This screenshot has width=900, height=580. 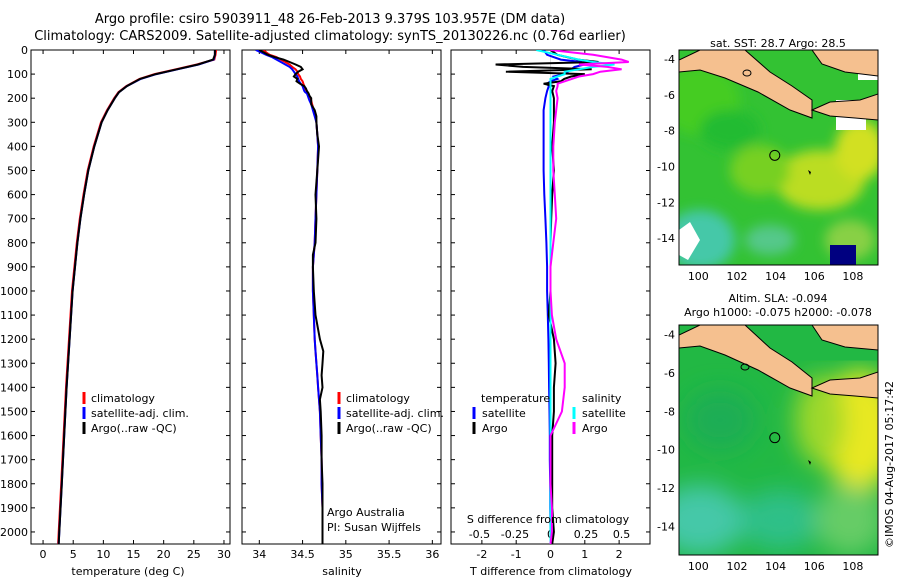 I want to click on sla-map-subtitle: Argo h1000: -0.075 h2000: -0.078, so click(x=778, y=312).